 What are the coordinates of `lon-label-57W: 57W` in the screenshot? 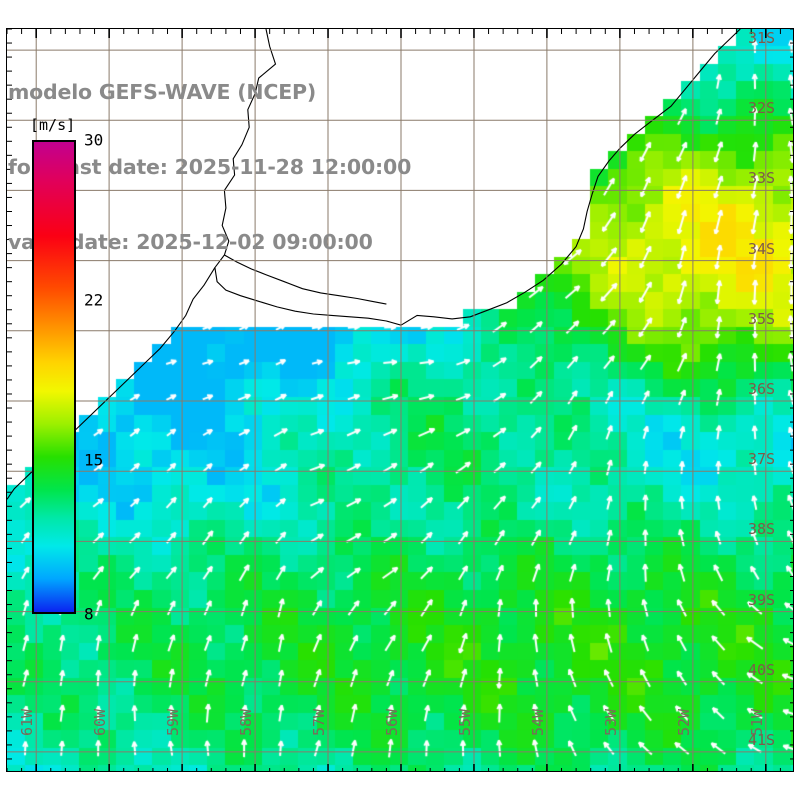 It's located at (319, 722).